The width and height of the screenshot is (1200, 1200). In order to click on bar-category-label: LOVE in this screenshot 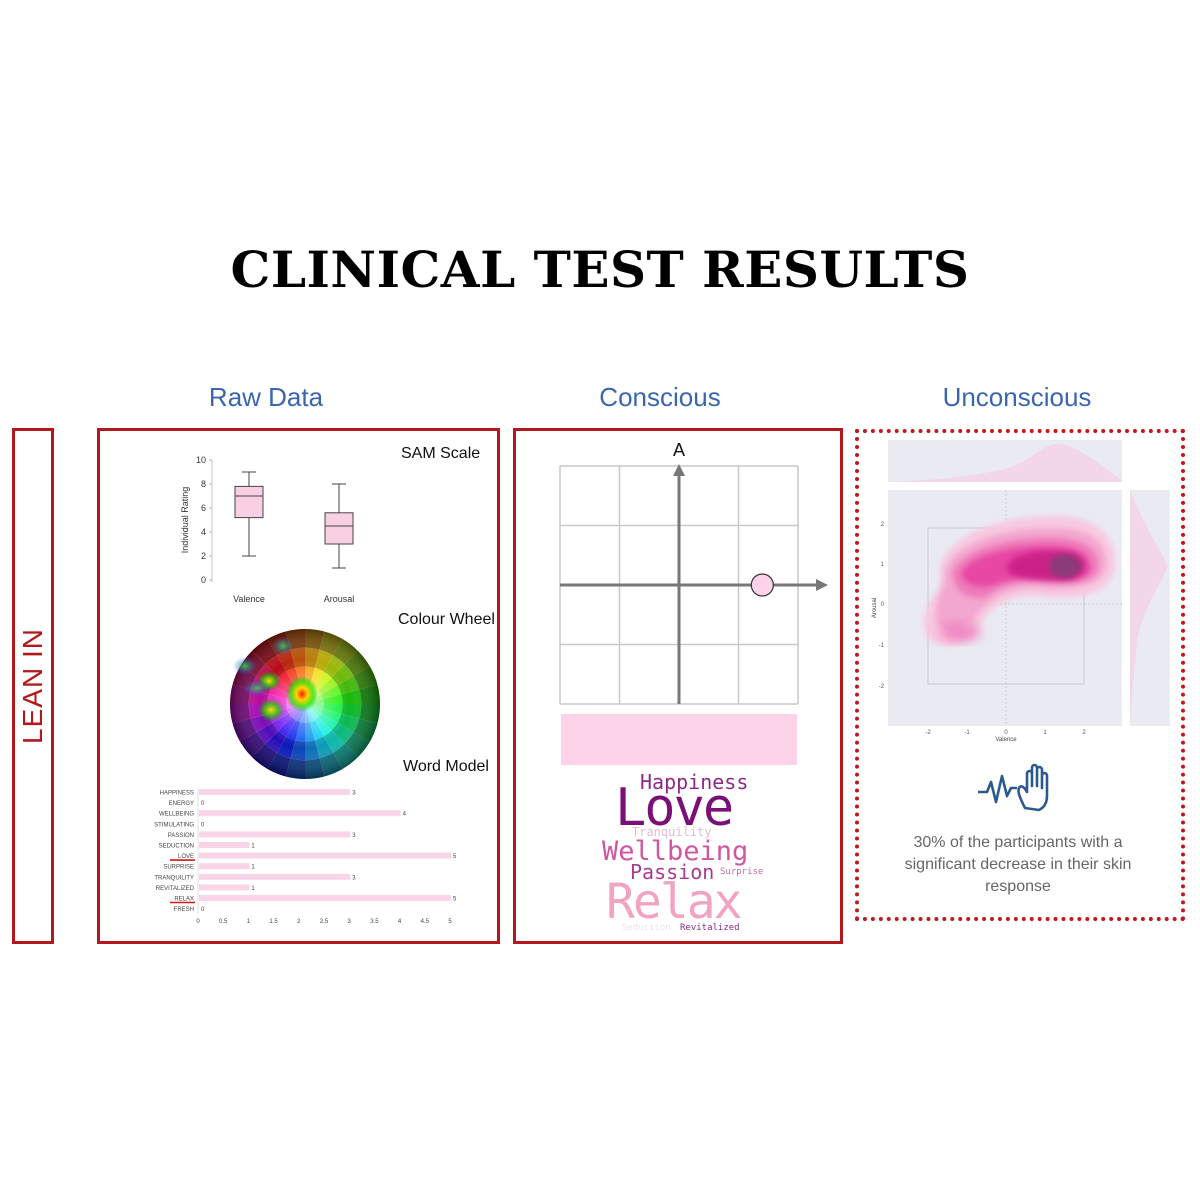, I will do `click(186, 857)`.